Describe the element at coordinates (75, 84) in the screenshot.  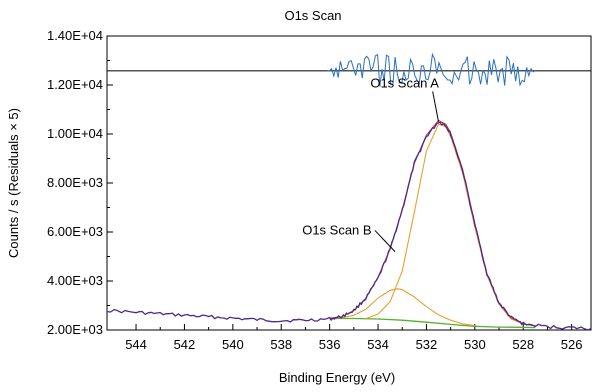
I see `y-tick-label: 1.20E+04` at that location.